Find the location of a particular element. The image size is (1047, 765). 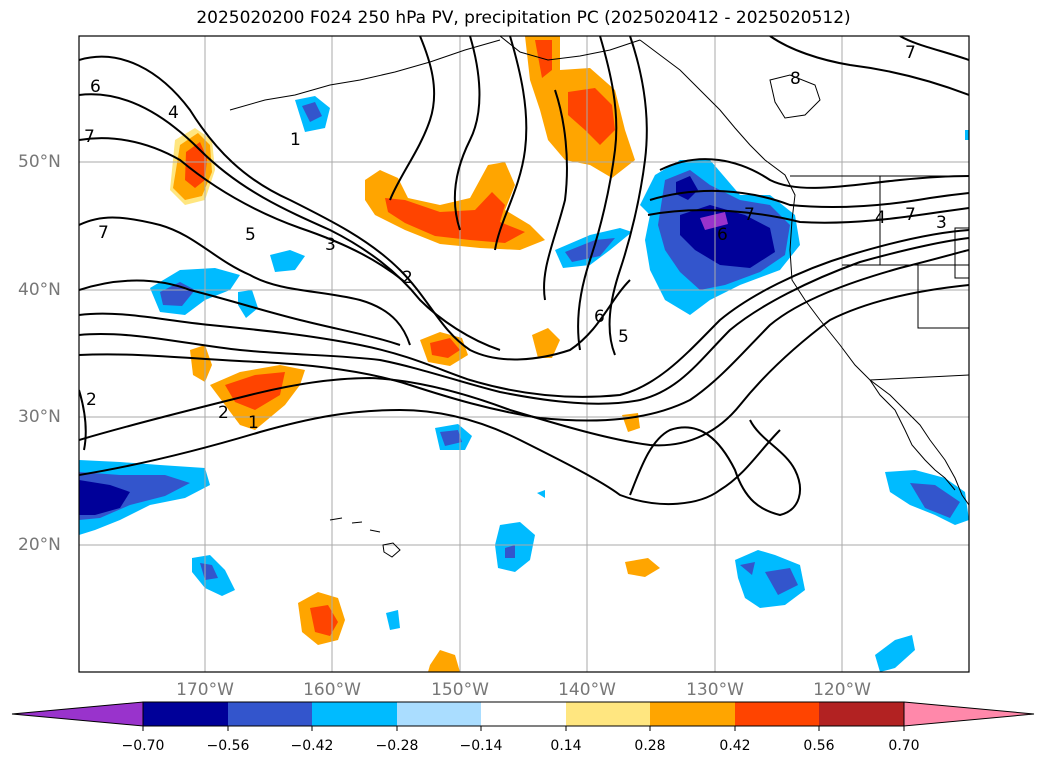

mexico-border is located at coordinates (919, 377).